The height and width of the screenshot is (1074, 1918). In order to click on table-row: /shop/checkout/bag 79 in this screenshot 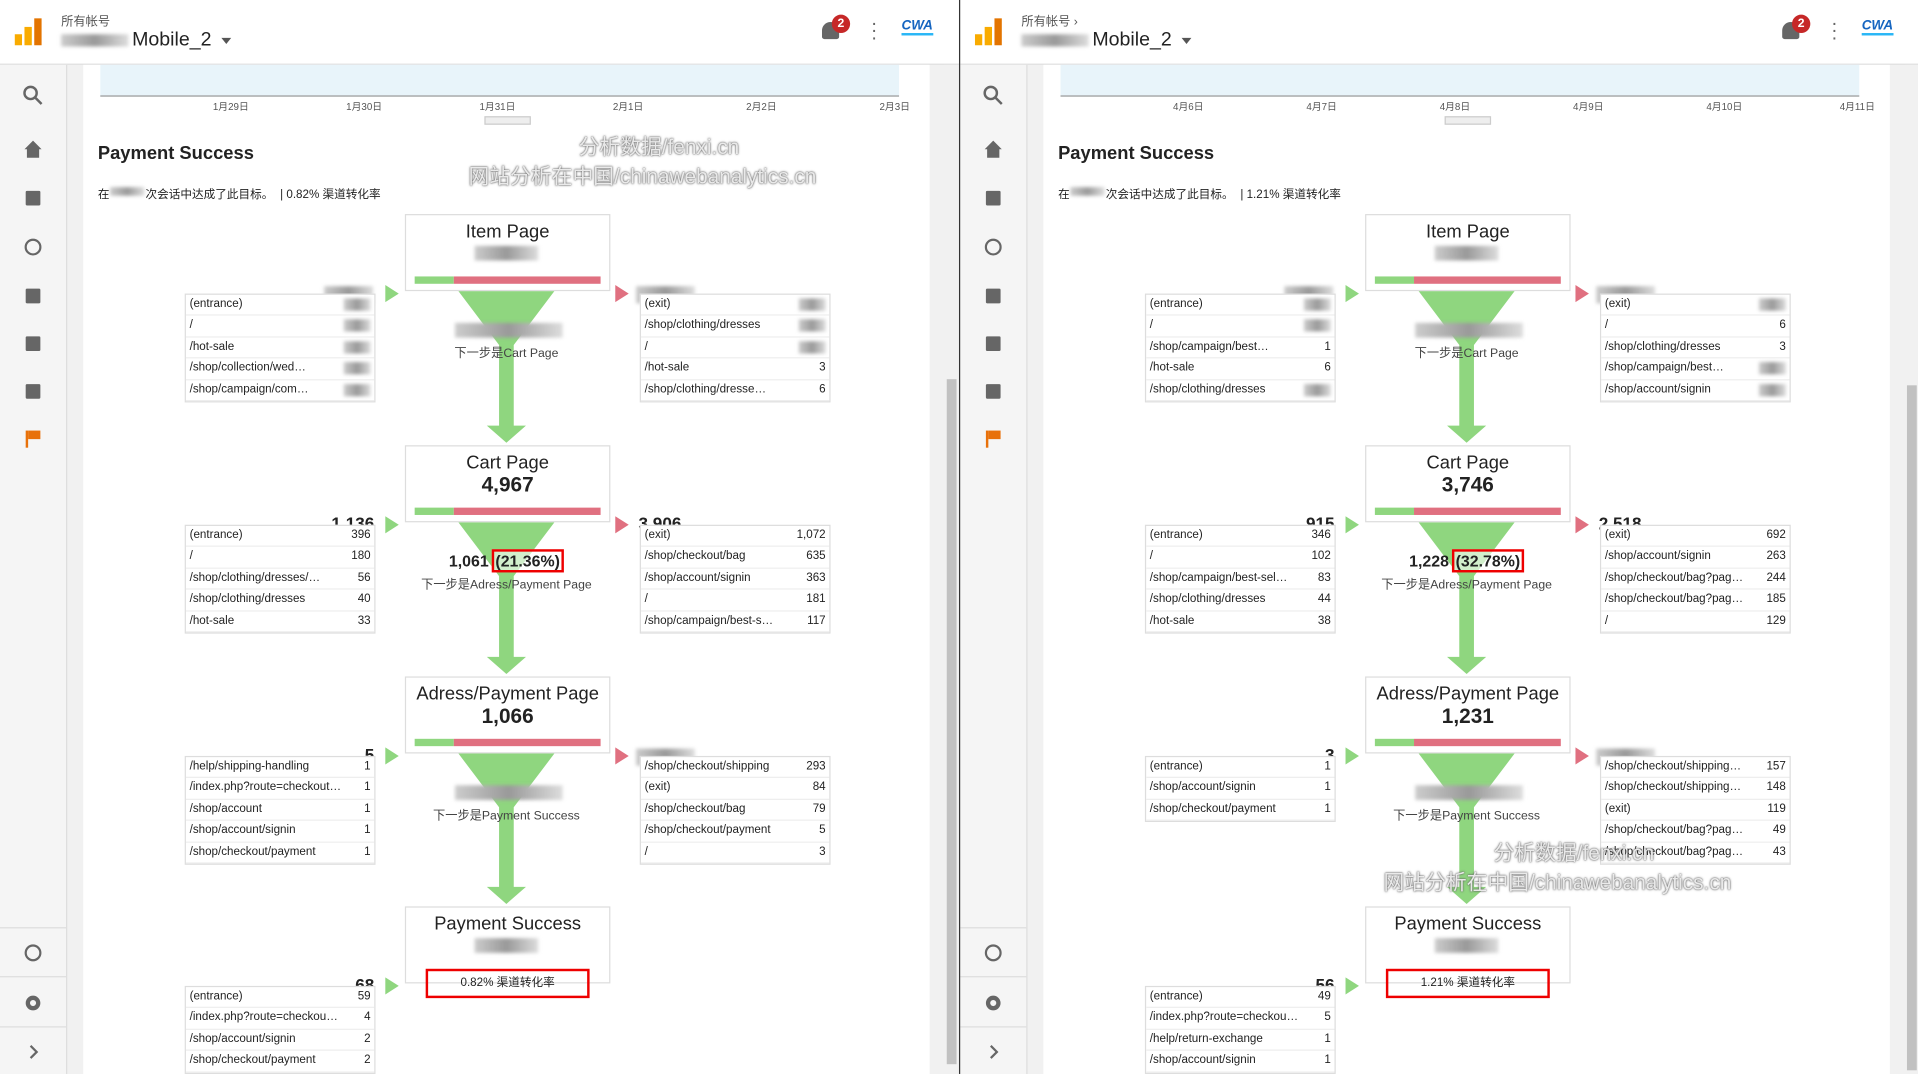, I will do `click(735, 810)`.